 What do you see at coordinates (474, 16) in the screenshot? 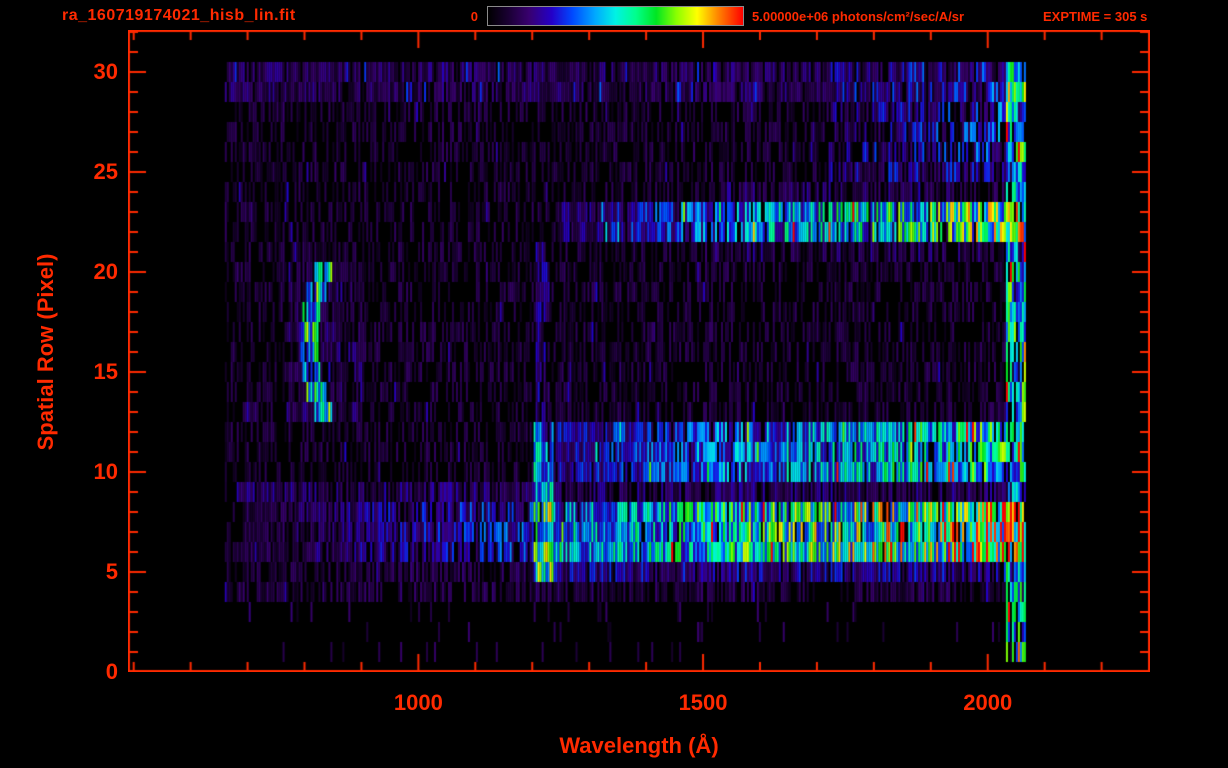
I see `colorbar-min-label: 0` at bounding box center [474, 16].